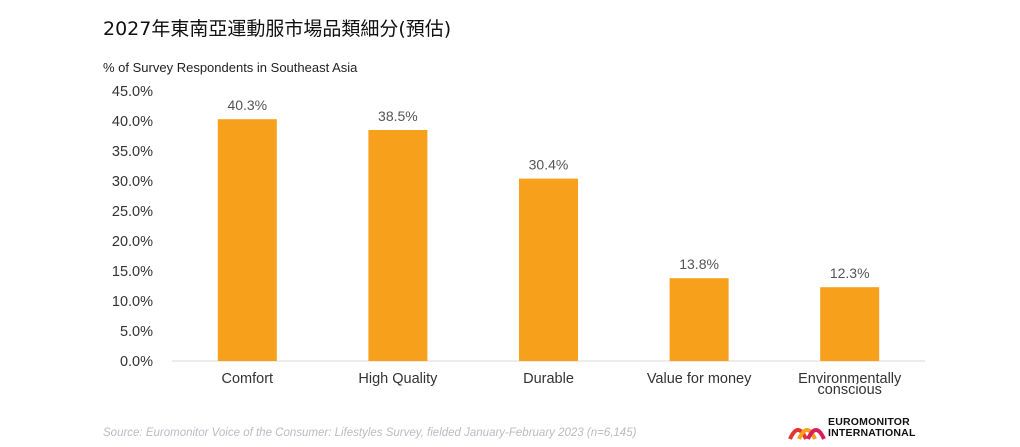 The image size is (1020, 447). Describe the element at coordinates (869, 422) in the screenshot. I see `logo-line-1: EUROMONITOR` at that location.